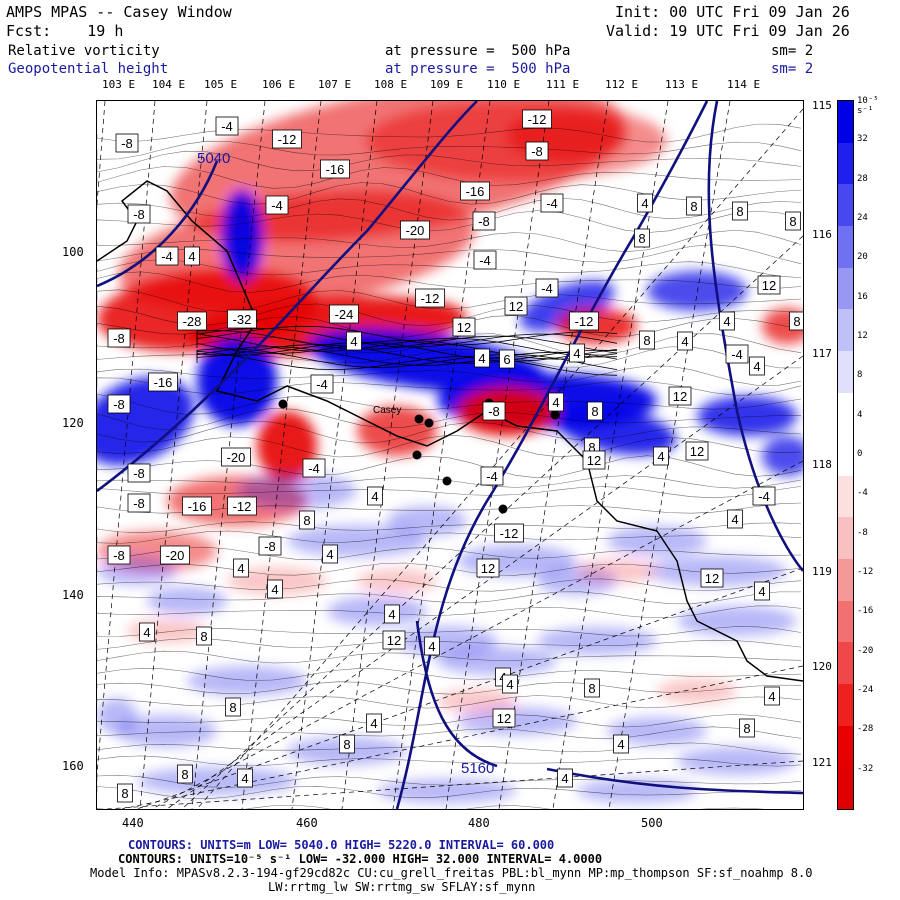  Describe the element at coordinates (119, 12) in the screenshot. I see `map-title: AMPS MPAS -- Casey Window` at that location.